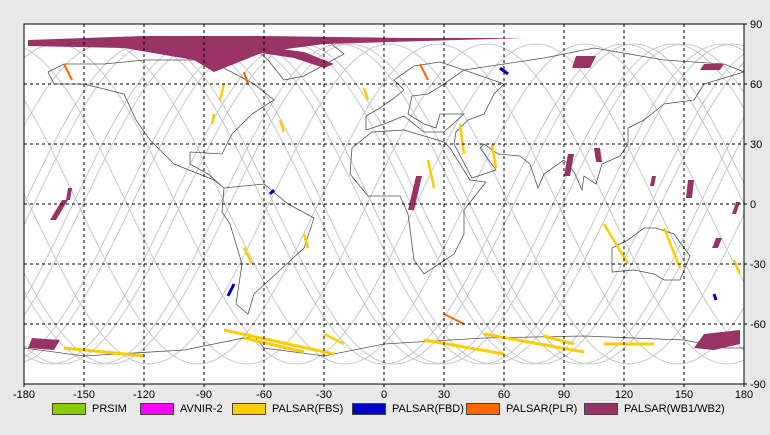 The height and width of the screenshot is (435, 770). What do you see at coordinates (684, 395) in the screenshot?
I see `x-tick-label: 150` at bounding box center [684, 395].